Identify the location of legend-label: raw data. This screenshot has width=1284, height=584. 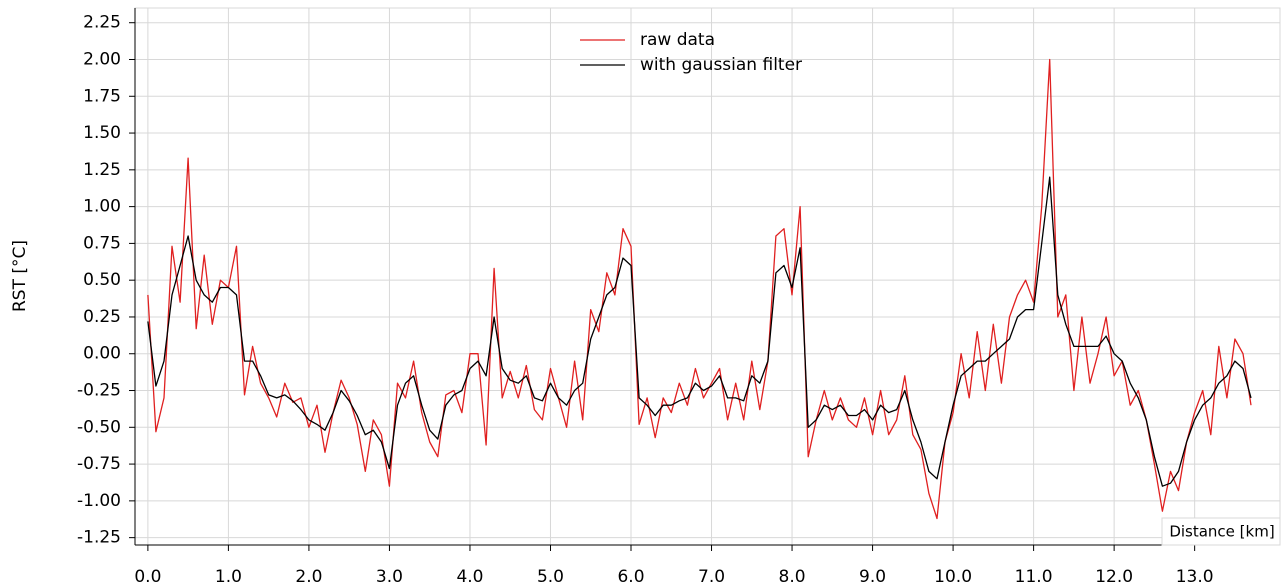
(677, 40).